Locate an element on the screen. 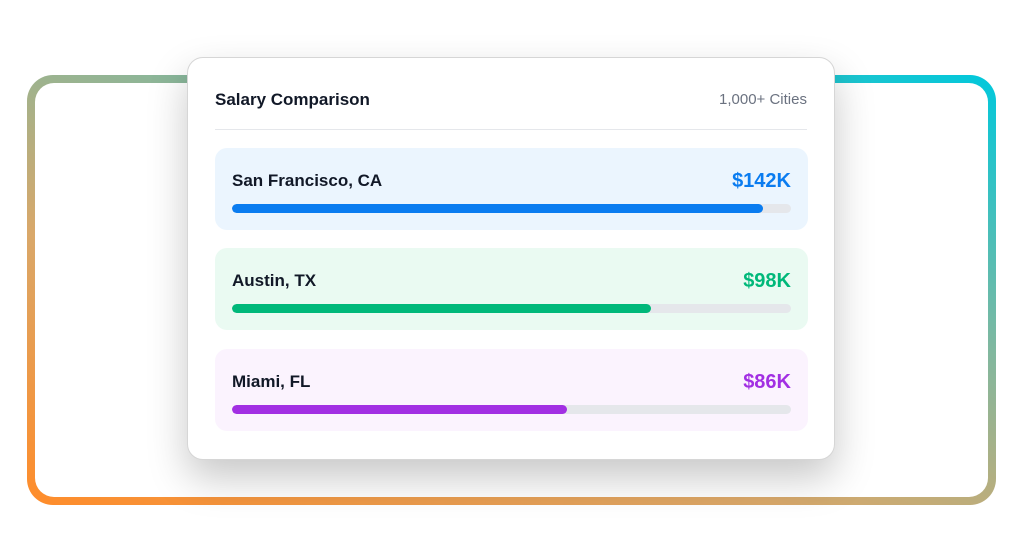  salary-value: $98K is located at coordinates (767, 281).